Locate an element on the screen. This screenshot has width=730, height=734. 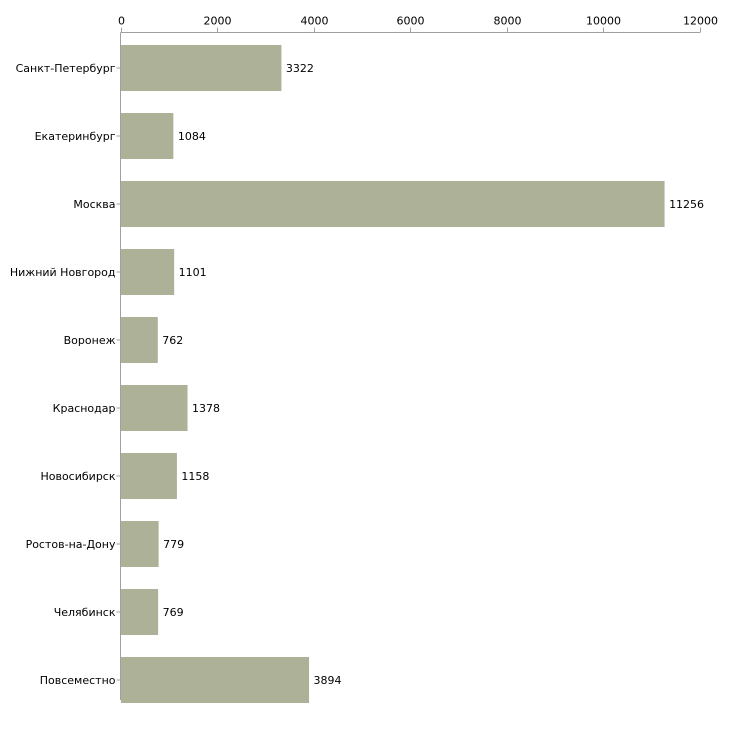
x-tick-label: 10000 is located at coordinates (603, 21).